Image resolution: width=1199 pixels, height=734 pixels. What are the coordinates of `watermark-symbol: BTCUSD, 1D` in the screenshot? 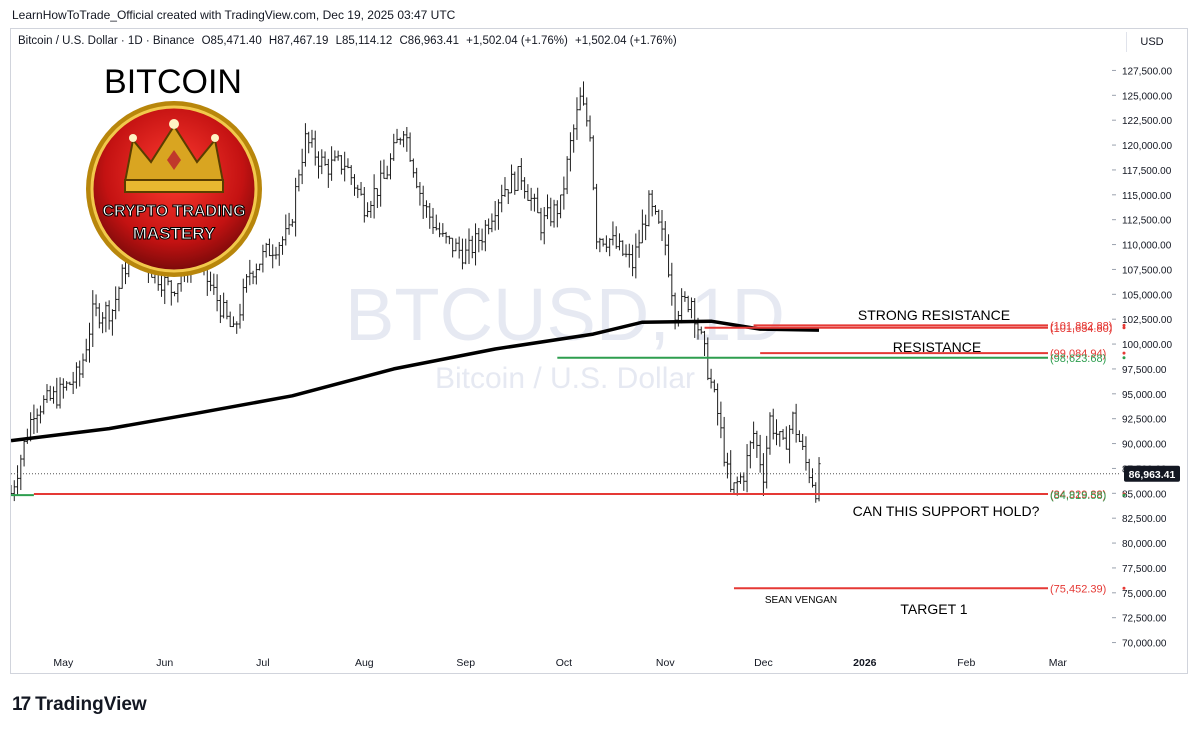 It's located at (565, 314).